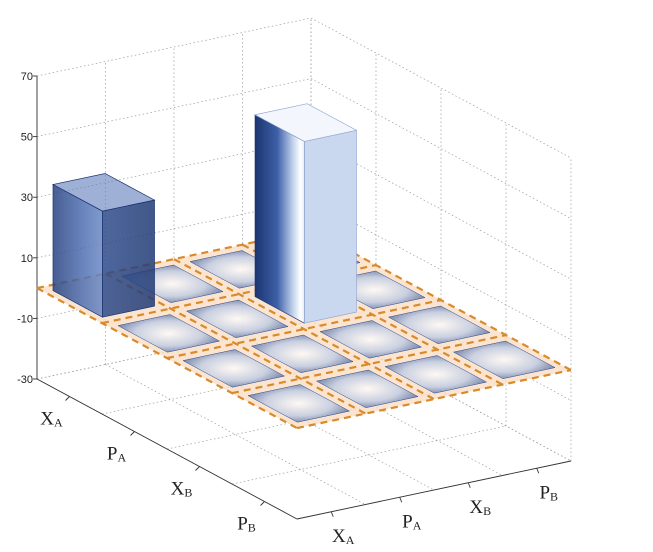 The width and height of the screenshot is (653, 552). What do you see at coordinates (25, 380) in the screenshot?
I see `z-tick-label: -30` at bounding box center [25, 380].